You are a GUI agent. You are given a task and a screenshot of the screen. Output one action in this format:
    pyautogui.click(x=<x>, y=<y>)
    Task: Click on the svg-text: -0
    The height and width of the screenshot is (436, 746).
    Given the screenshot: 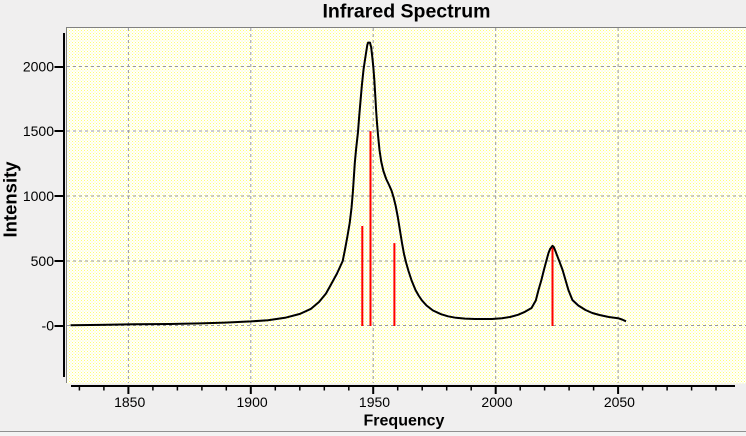 What is the action you would take?
    pyautogui.click(x=48, y=326)
    